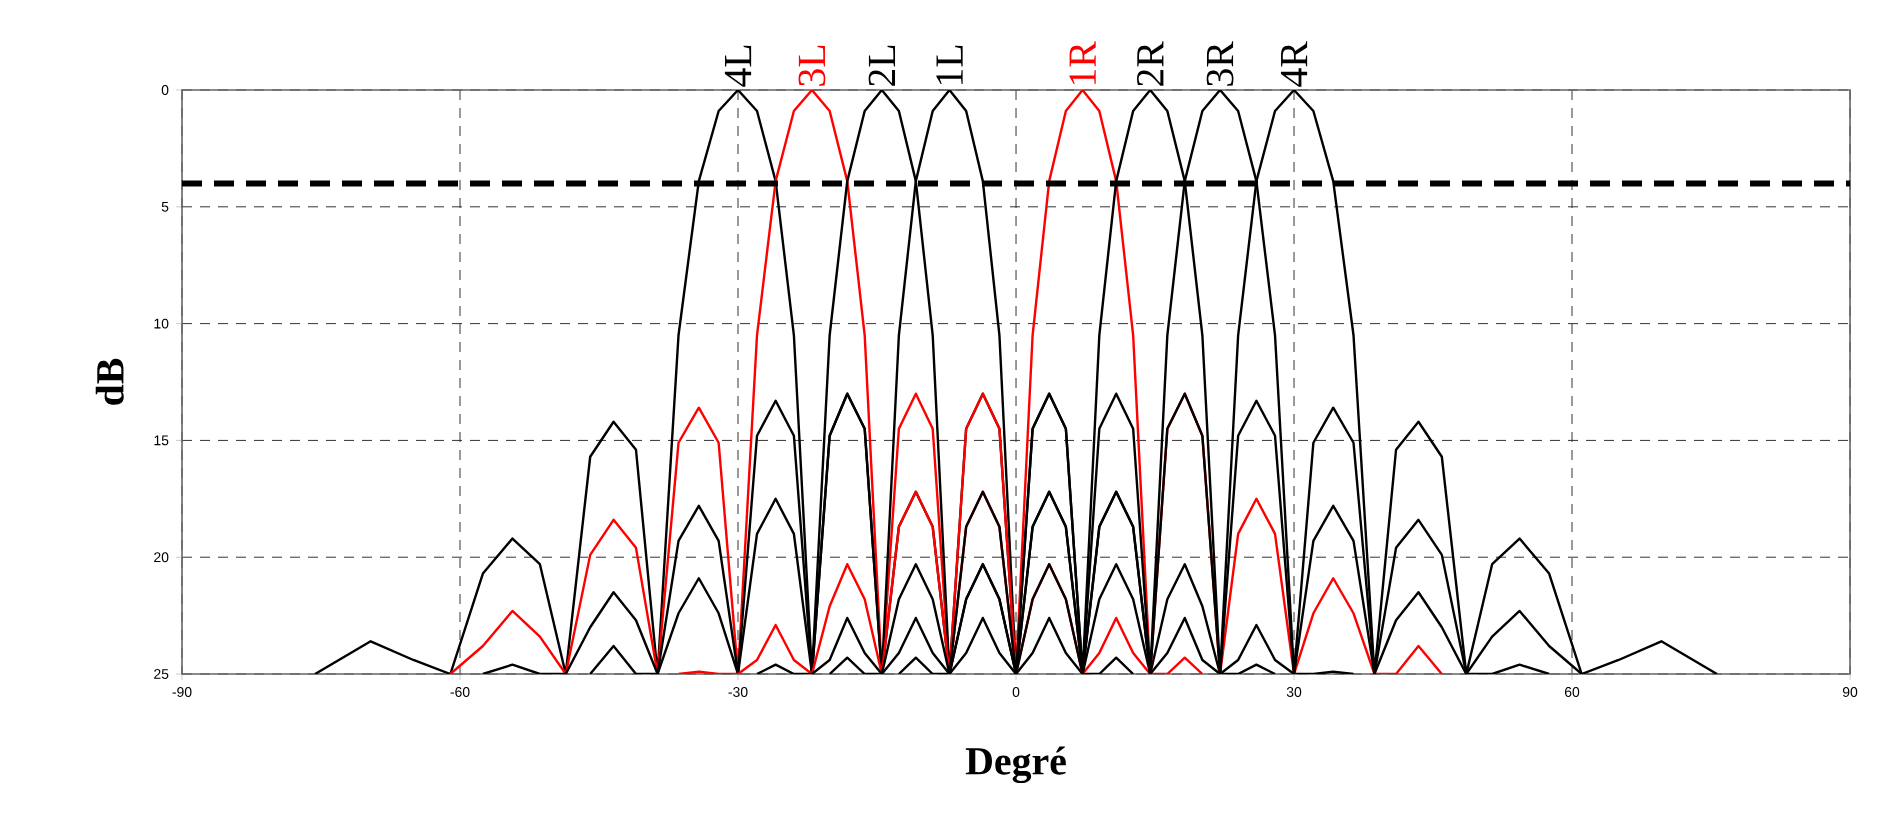  What do you see at coordinates (812, 65) in the screenshot?
I see `text: 3L` at bounding box center [812, 65].